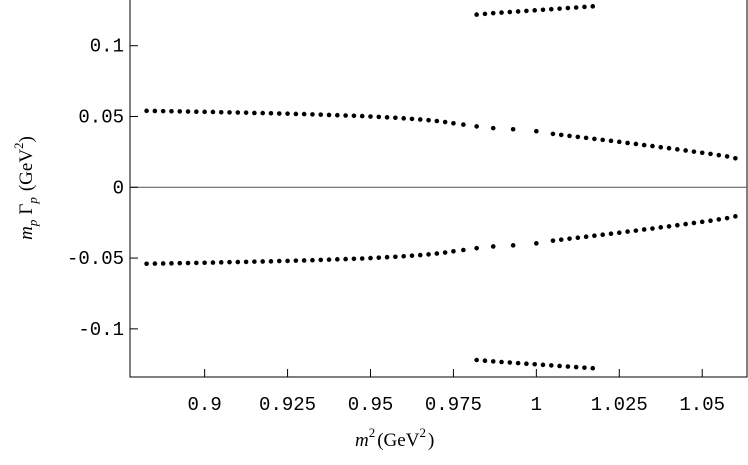  Describe the element at coordinates (422, 432) in the screenshot. I see `x-axis-title-unit-sup: 2` at that location.